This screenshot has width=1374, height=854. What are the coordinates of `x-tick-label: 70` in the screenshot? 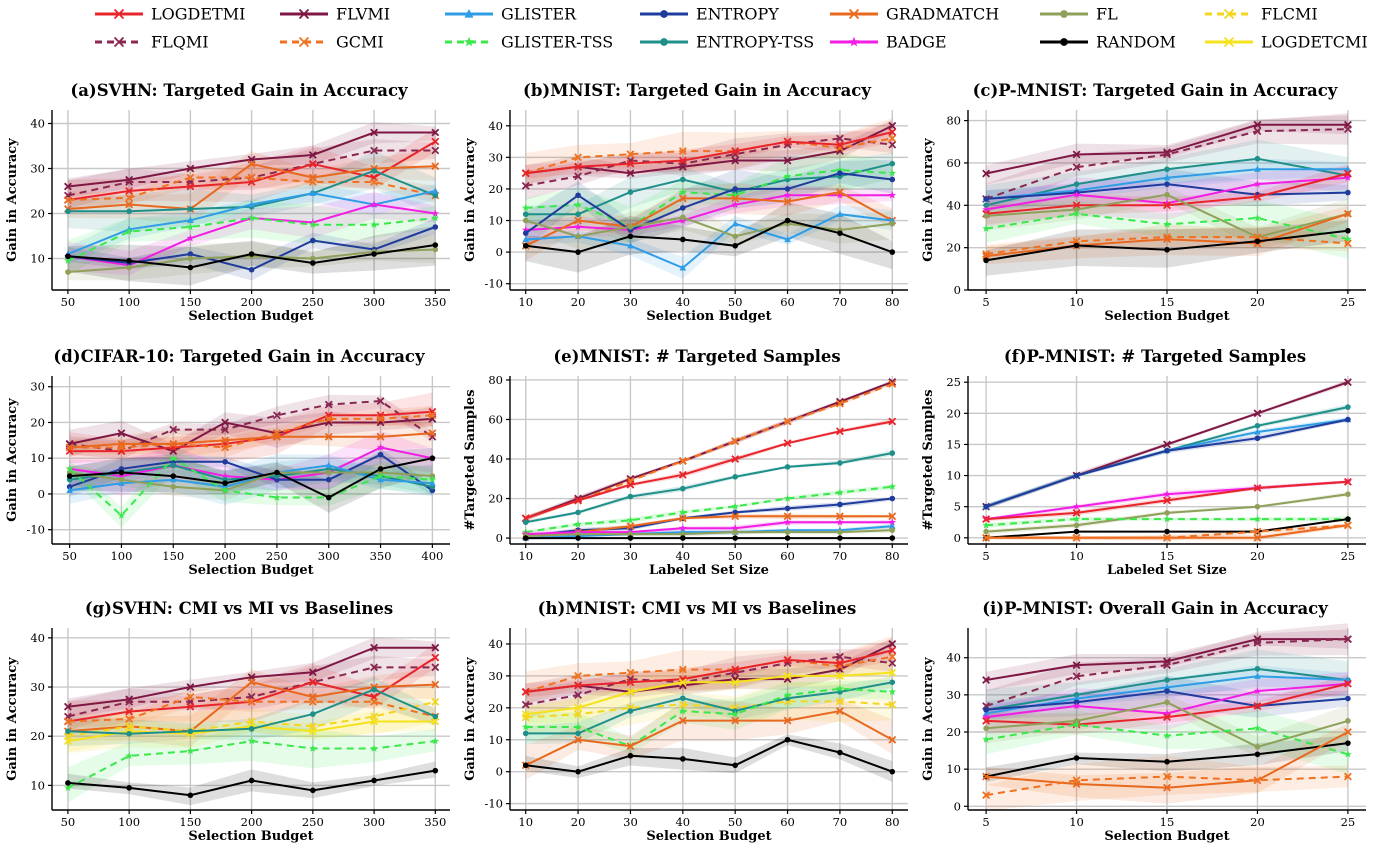 It's located at (840, 302).